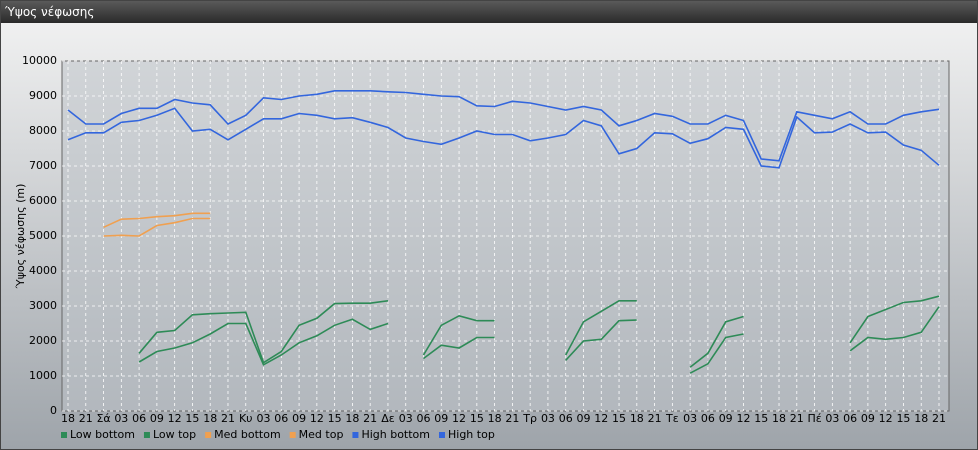  Describe the element at coordinates (395, 434) in the screenshot. I see `legend-label: High bottom` at that location.